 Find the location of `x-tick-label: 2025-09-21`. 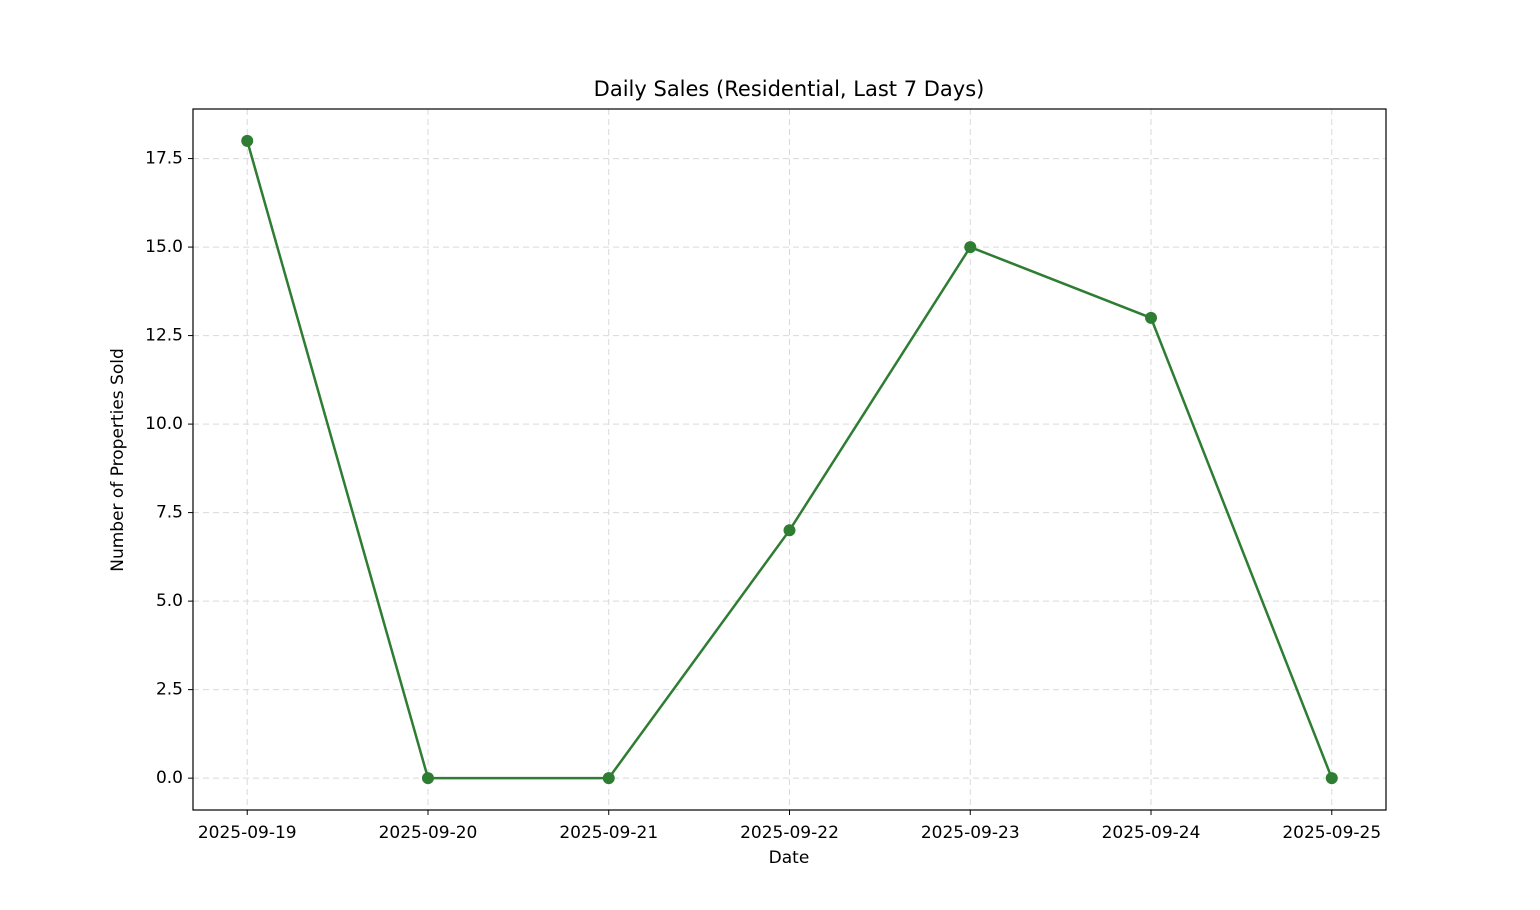

x-tick-label: 2025-09-21 is located at coordinates (608, 833).